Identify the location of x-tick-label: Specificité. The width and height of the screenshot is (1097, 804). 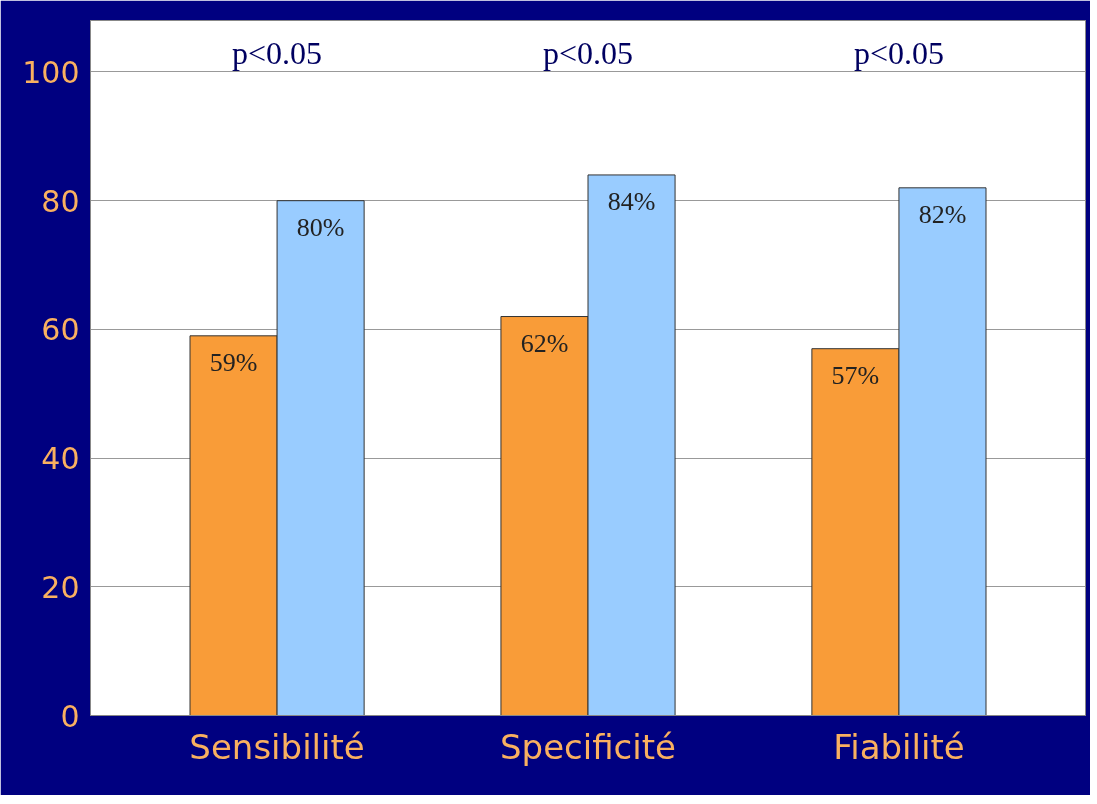
(588, 746).